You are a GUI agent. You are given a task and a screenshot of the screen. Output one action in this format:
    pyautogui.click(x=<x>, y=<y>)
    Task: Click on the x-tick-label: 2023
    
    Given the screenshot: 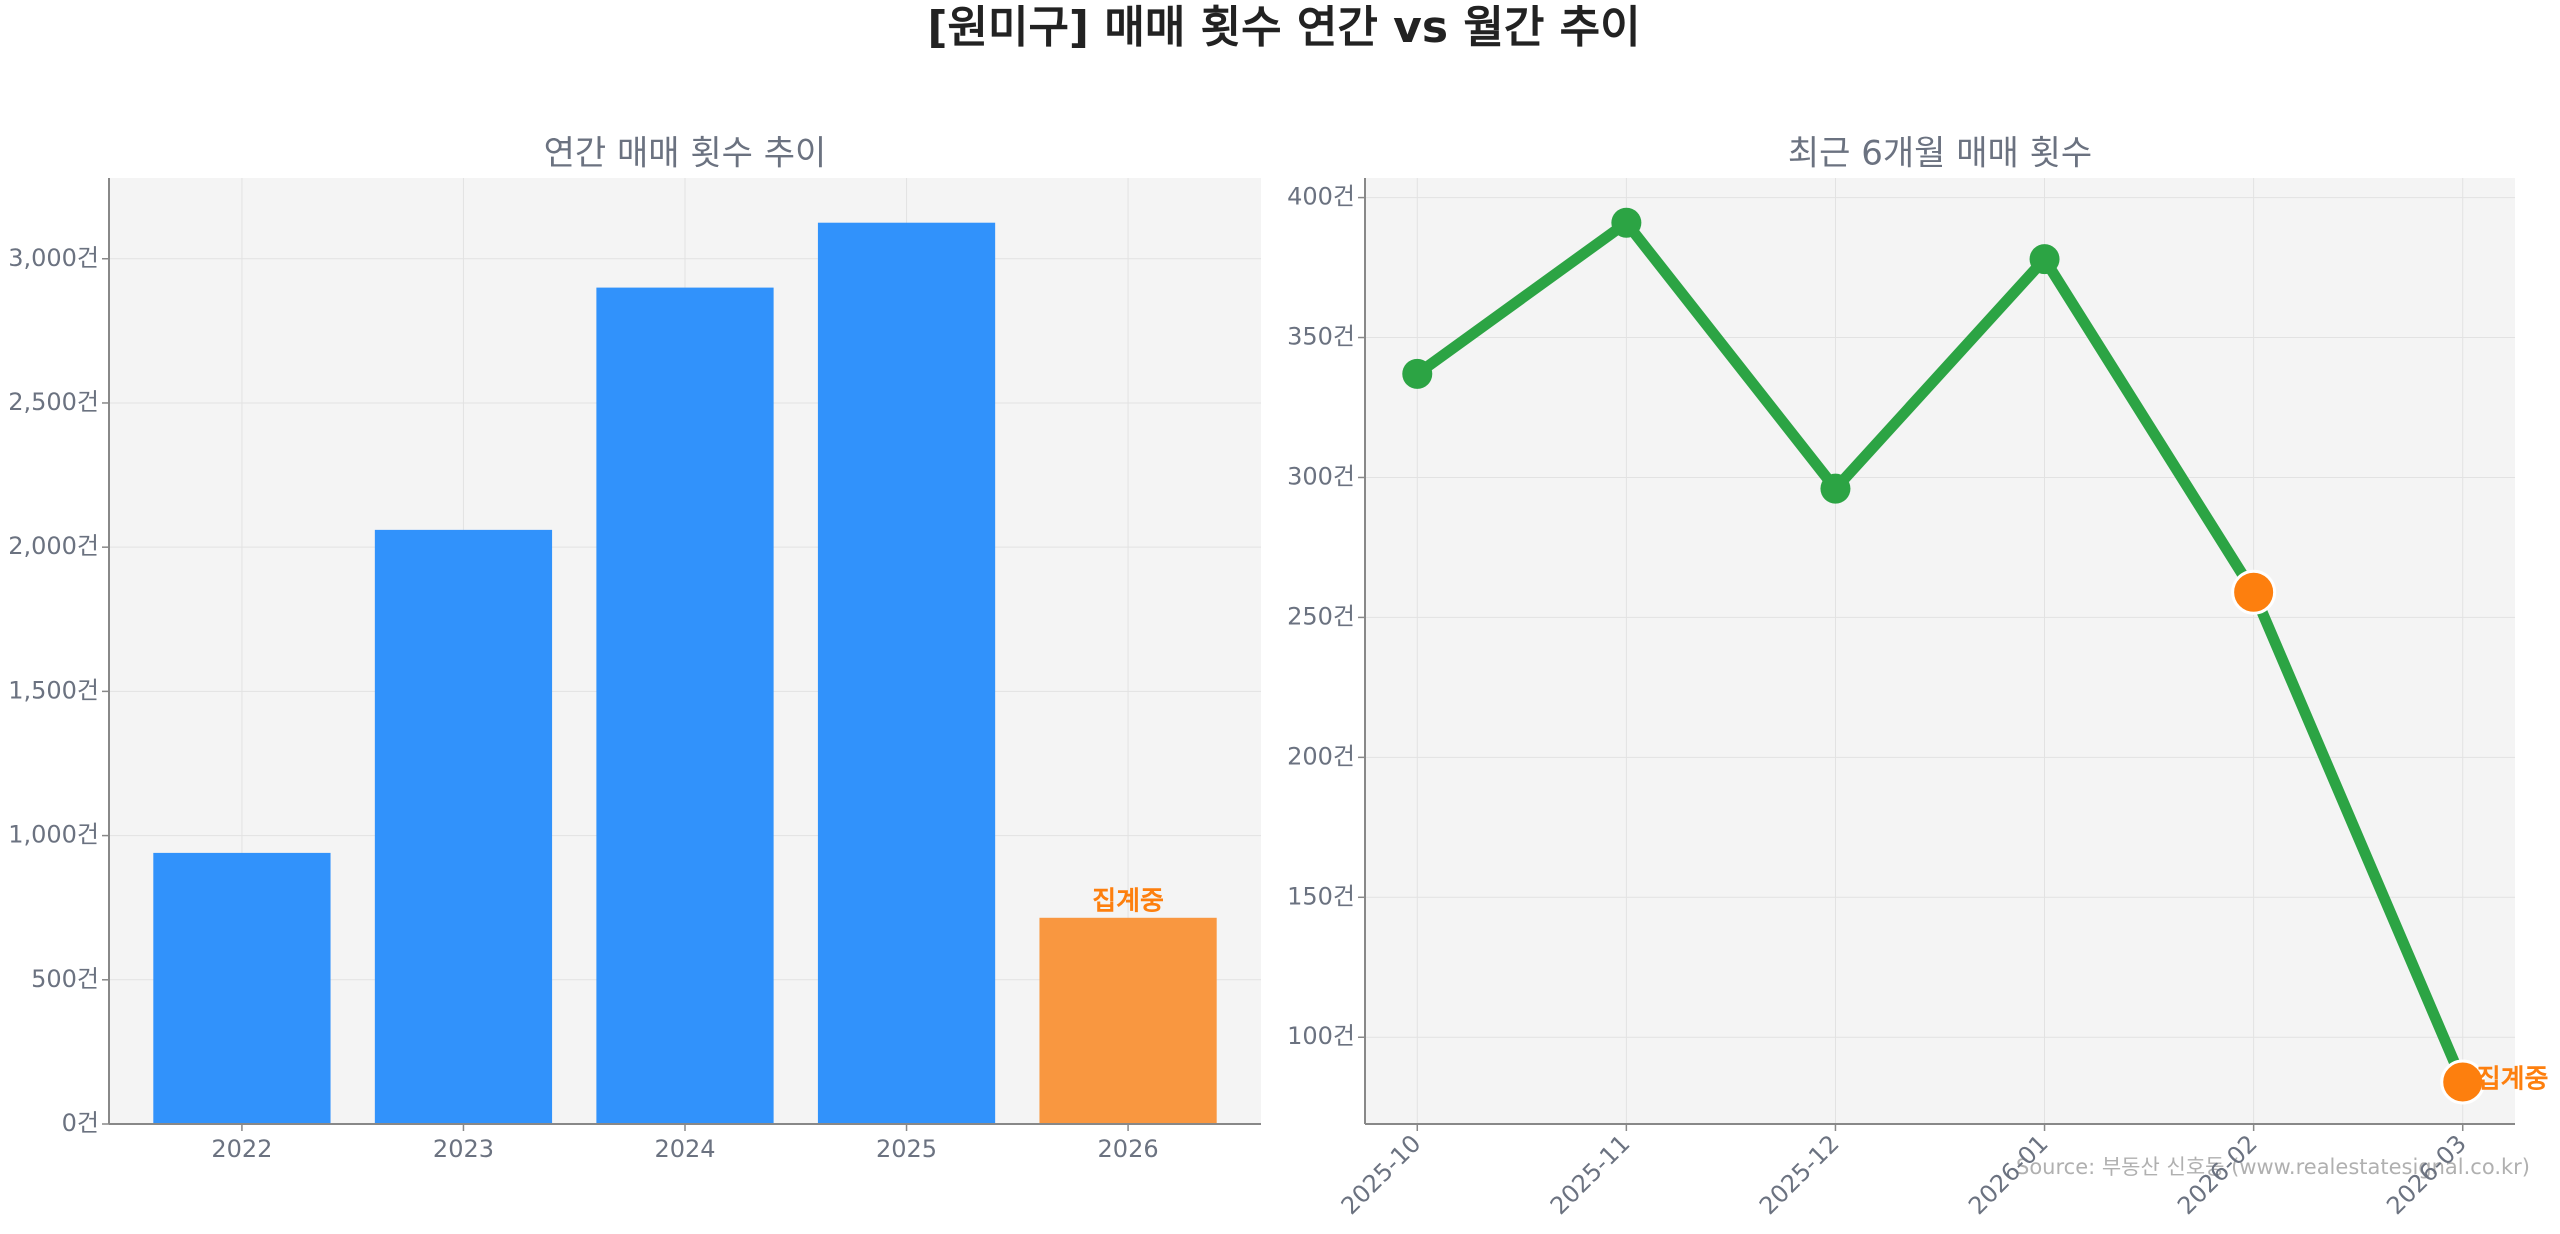 What is the action you would take?
    pyautogui.click(x=463, y=1149)
    